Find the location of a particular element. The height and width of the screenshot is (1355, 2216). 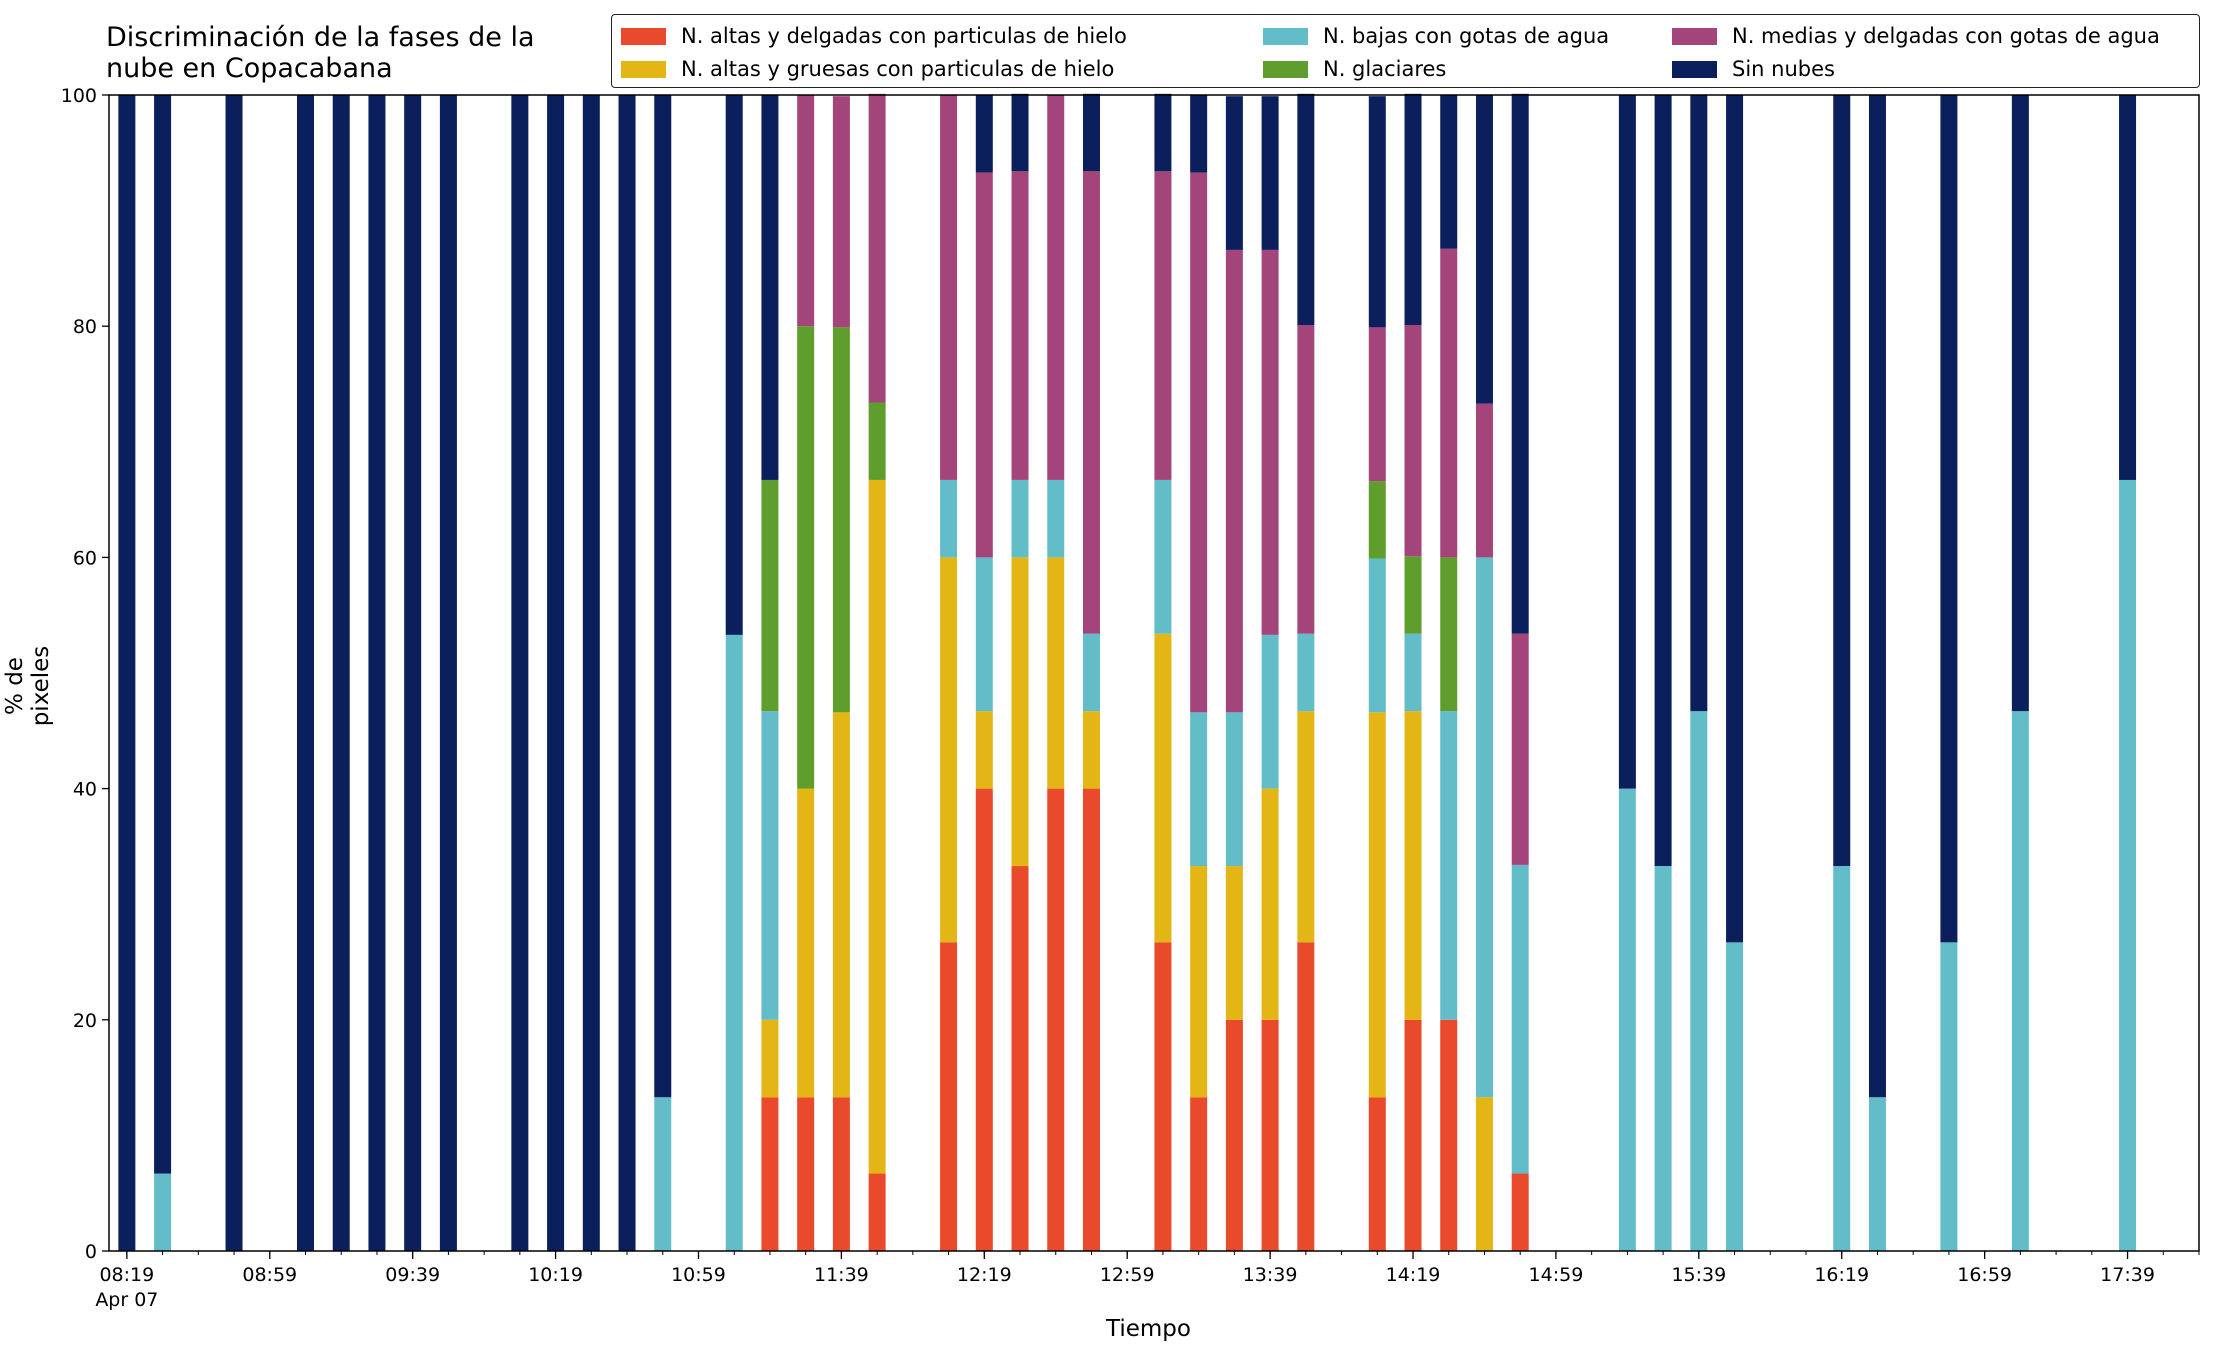

x-tick-label: 16:59 is located at coordinates (1984, 1275).